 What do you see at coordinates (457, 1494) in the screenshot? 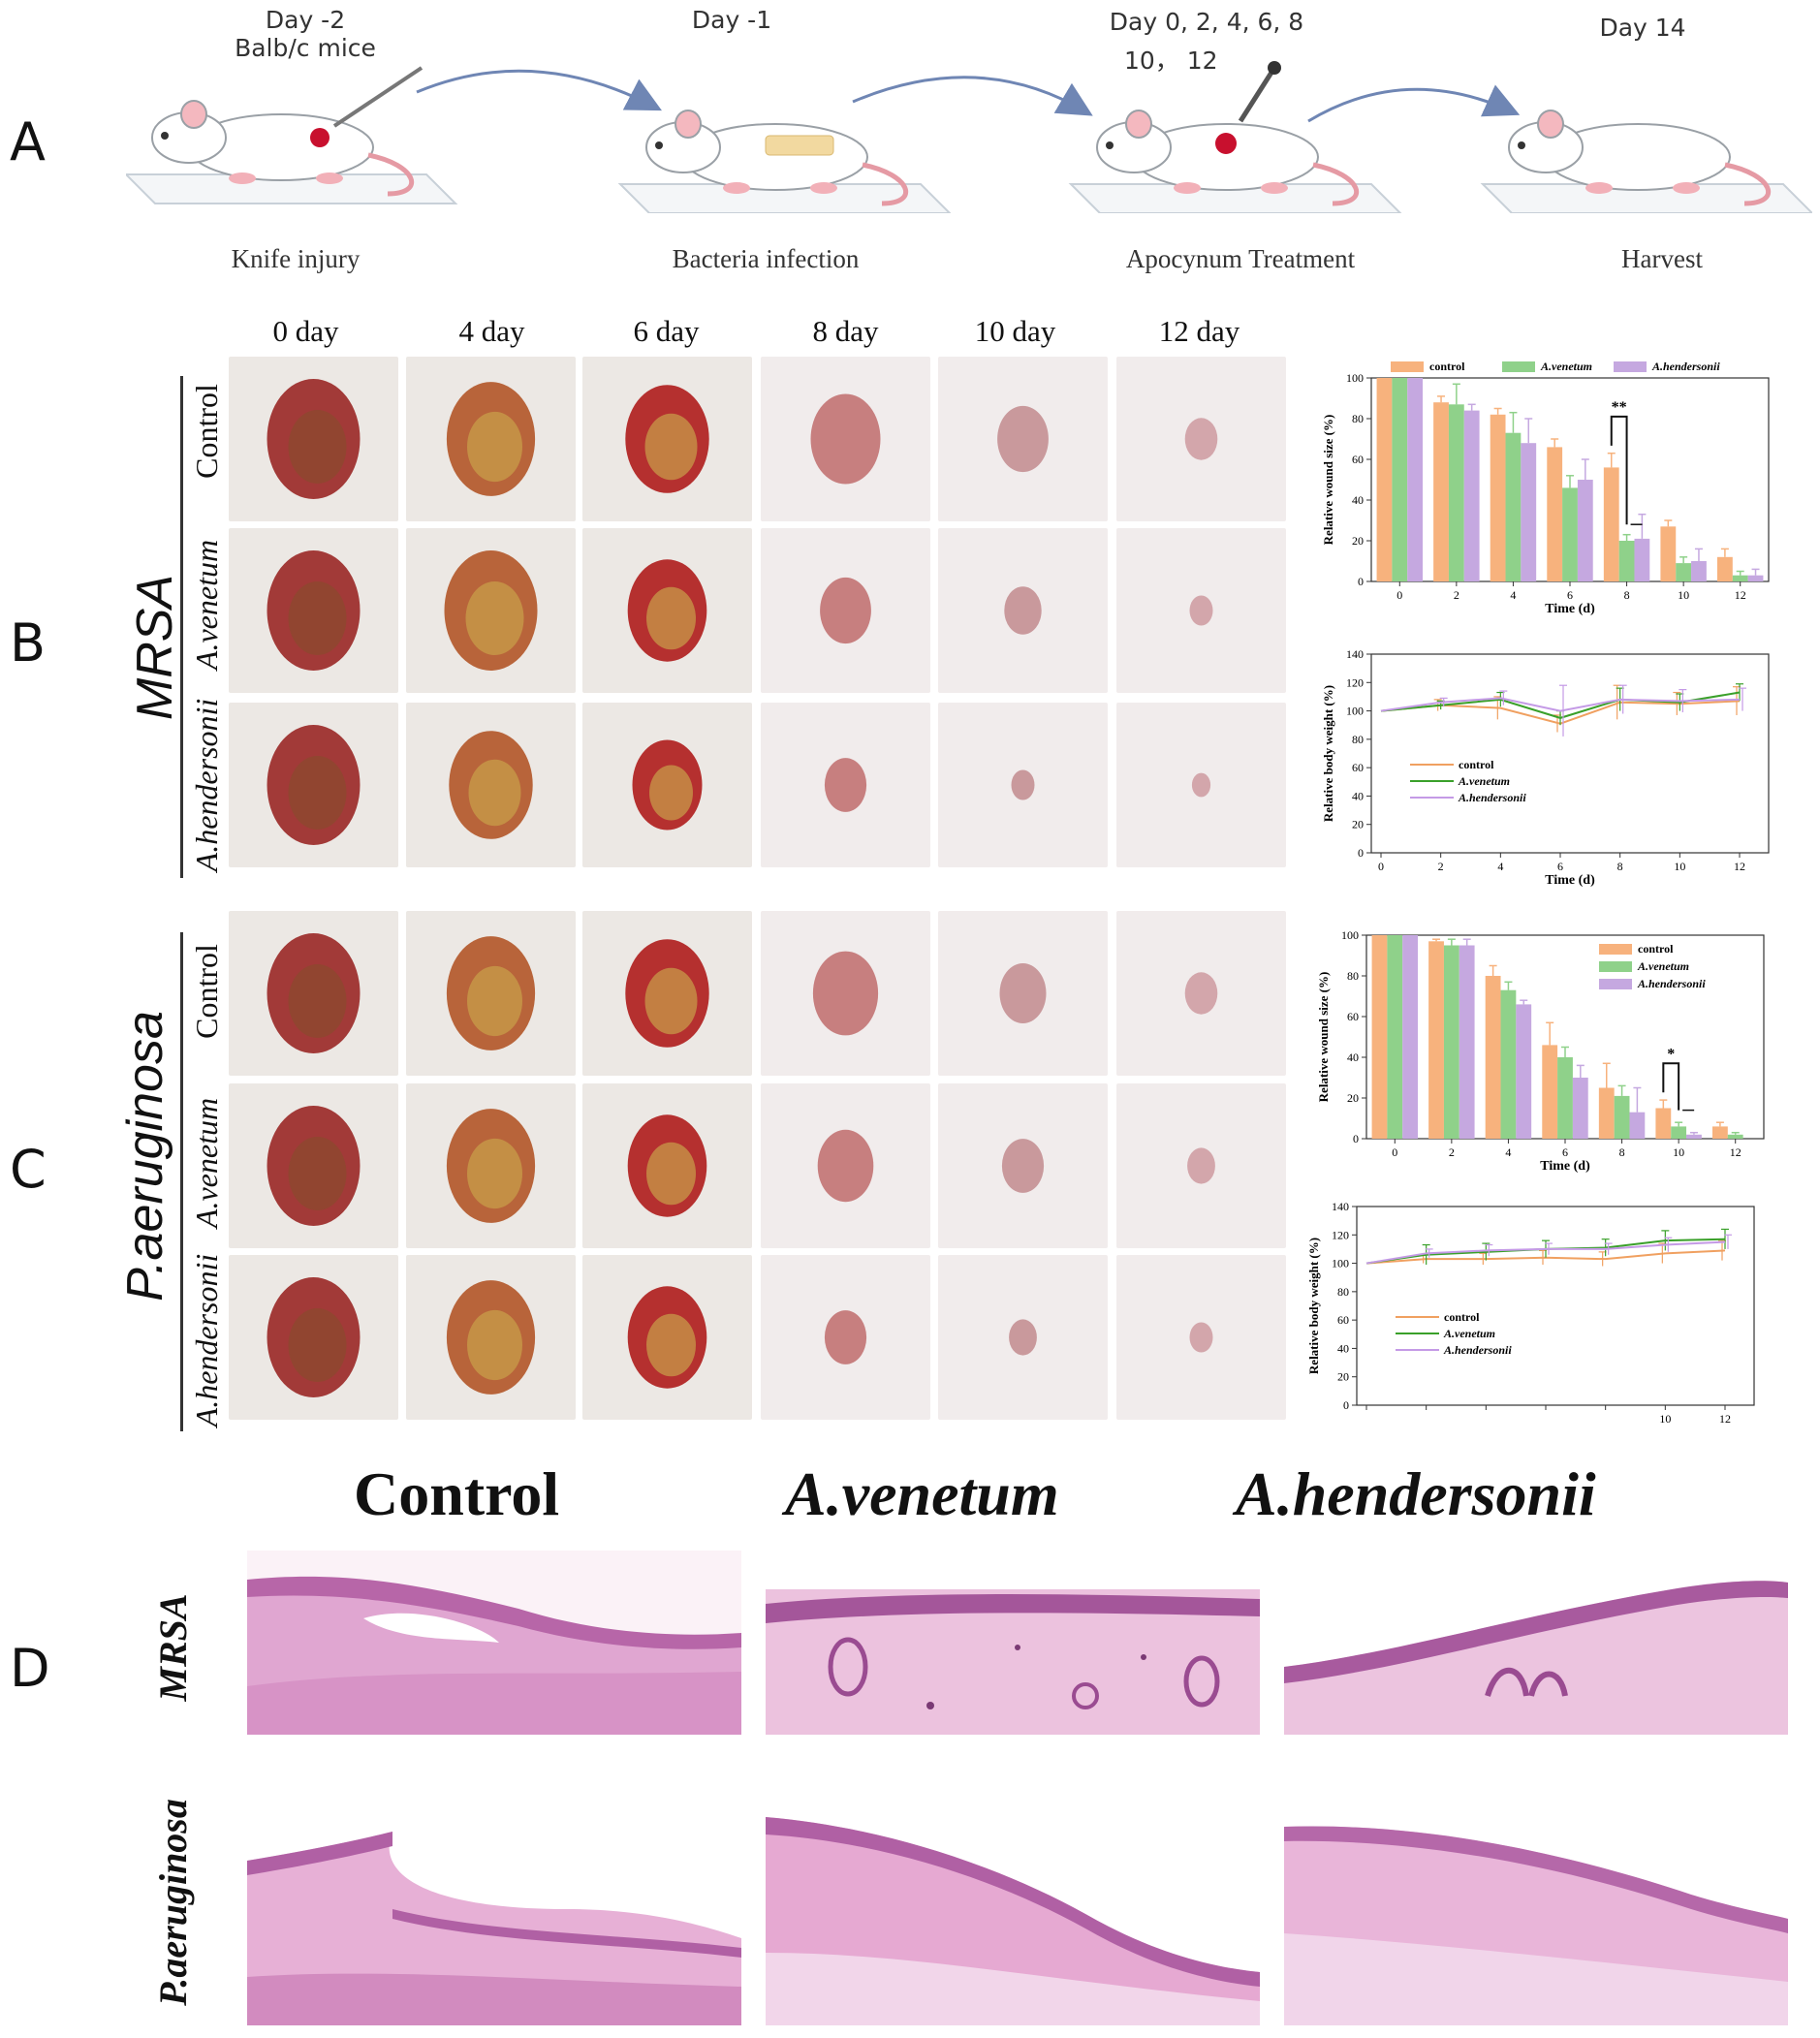
I see `histology-column-title: Control` at bounding box center [457, 1494].